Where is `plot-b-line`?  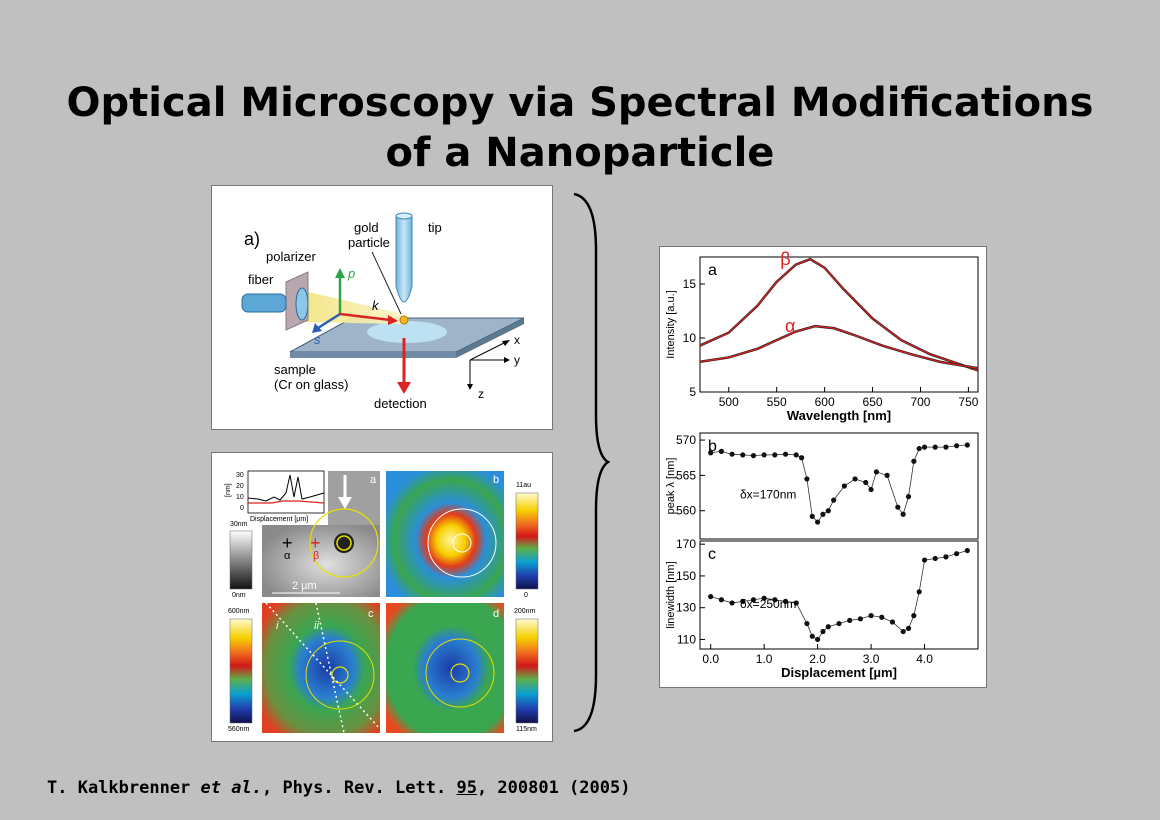 plot-b-line is located at coordinates (839, 483).